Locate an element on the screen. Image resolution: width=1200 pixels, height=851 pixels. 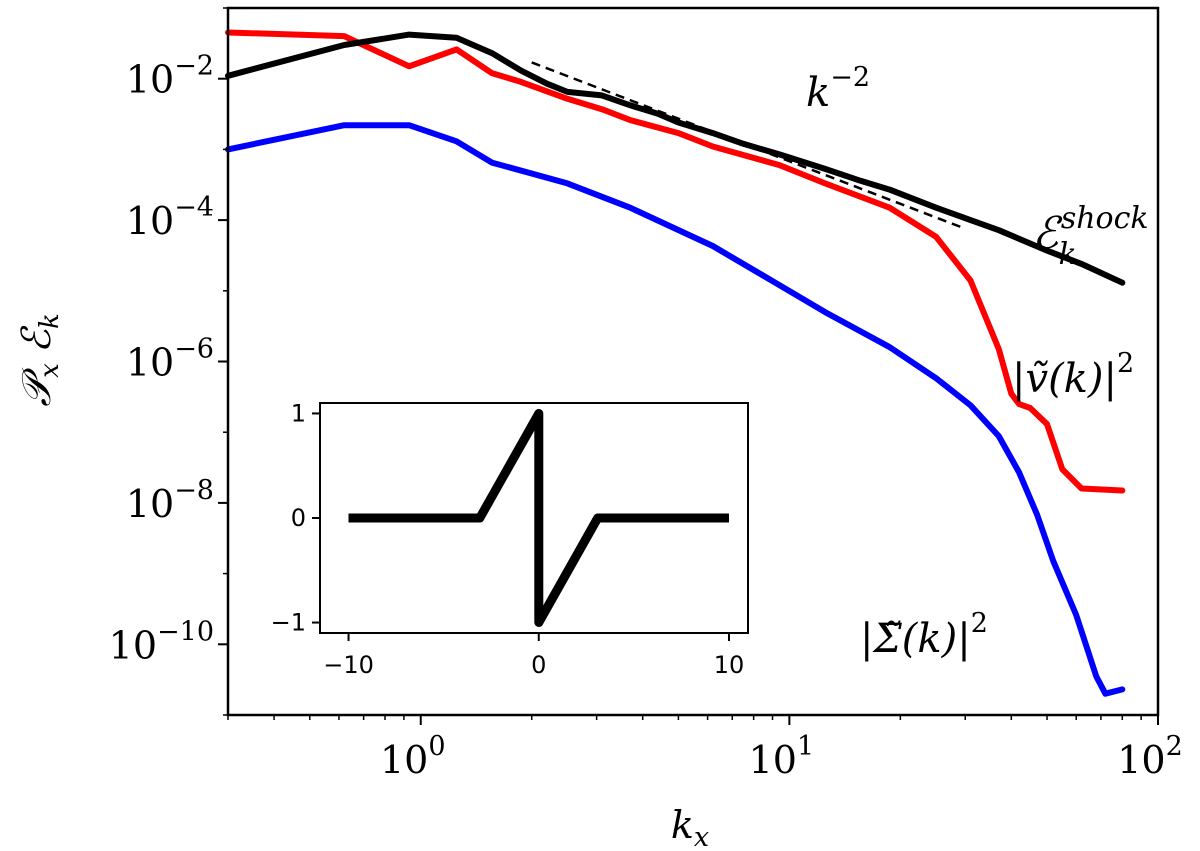
inset-x-tick-label: 10 is located at coordinates (729, 665).